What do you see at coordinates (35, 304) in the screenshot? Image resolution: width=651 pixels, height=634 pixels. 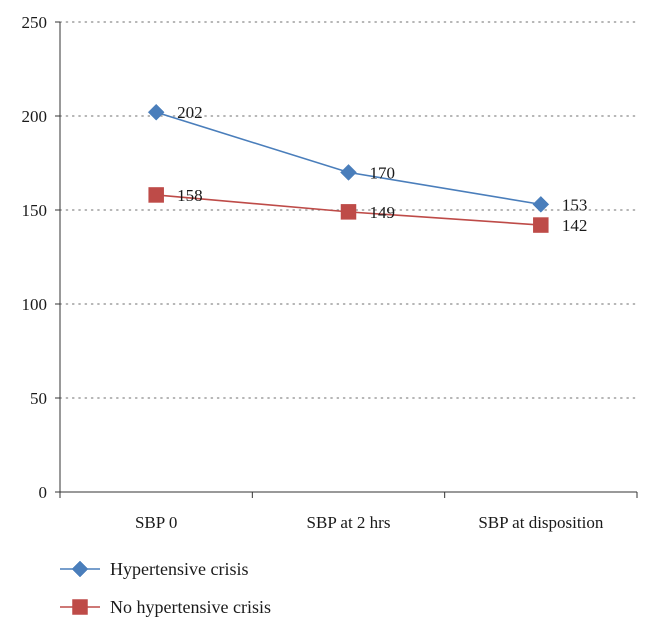 I see `y-tick-label: 100` at bounding box center [35, 304].